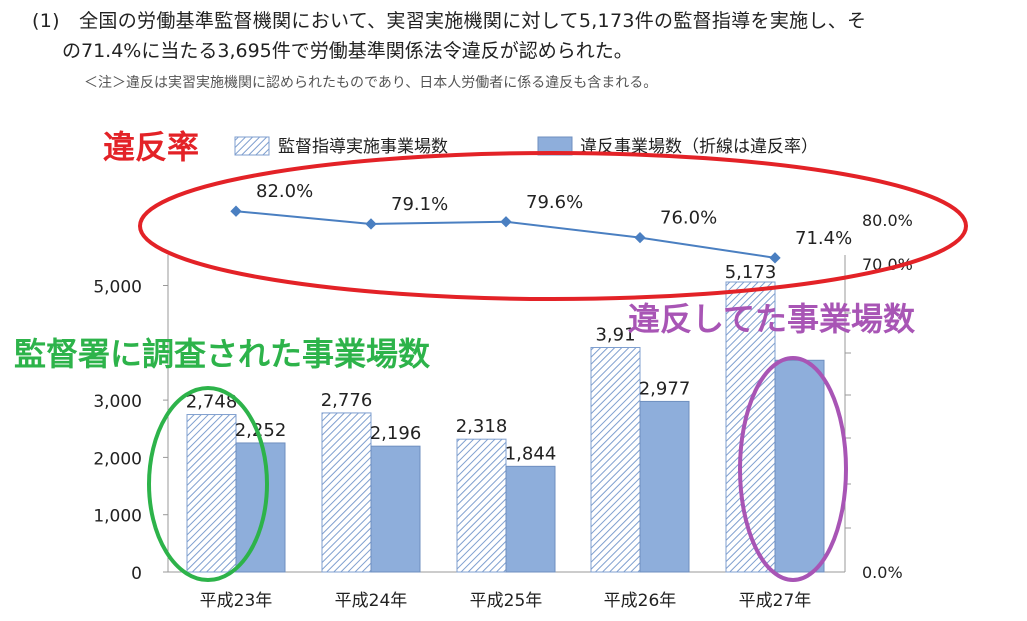 This screenshot has width=1027, height=621. I want to click on bar-label-inspected: 2,318, so click(482, 426).